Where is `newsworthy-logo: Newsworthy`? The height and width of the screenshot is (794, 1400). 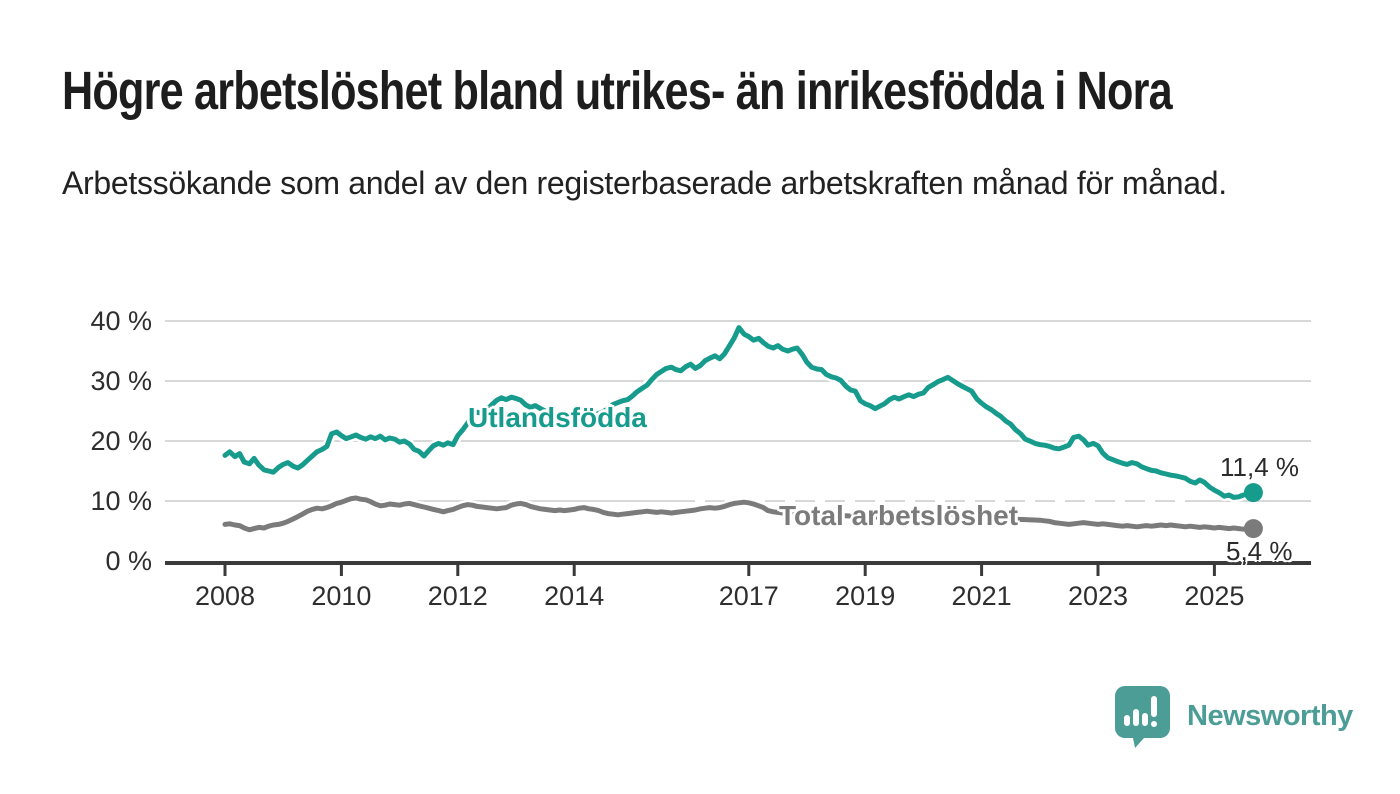 newsworthy-logo: Newsworthy is located at coordinates (1232, 716).